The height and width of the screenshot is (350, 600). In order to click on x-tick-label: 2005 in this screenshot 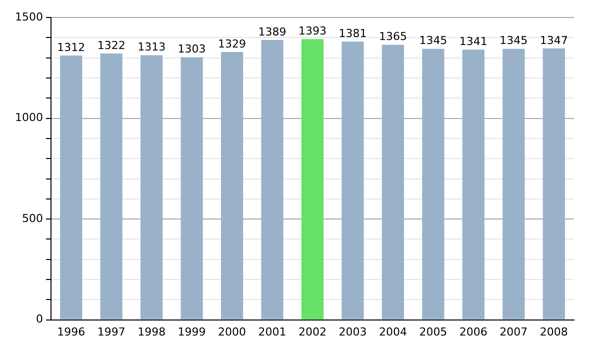, I will do `click(433, 331)`.